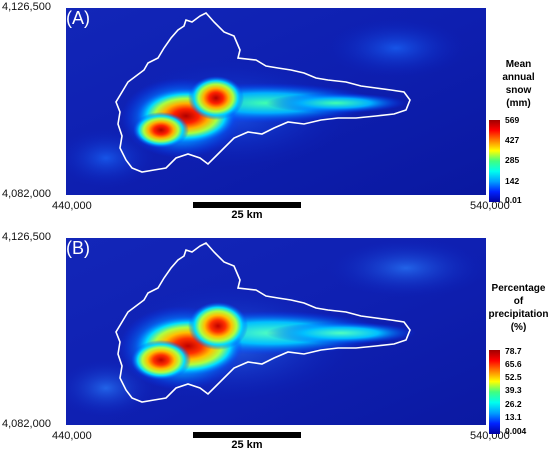 The height and width of the screenshot is (455, 550). What do you see at coordinates (518, 301) in the screenshot?
I see `legend-title-line: of` at bounding box center [518, 301].